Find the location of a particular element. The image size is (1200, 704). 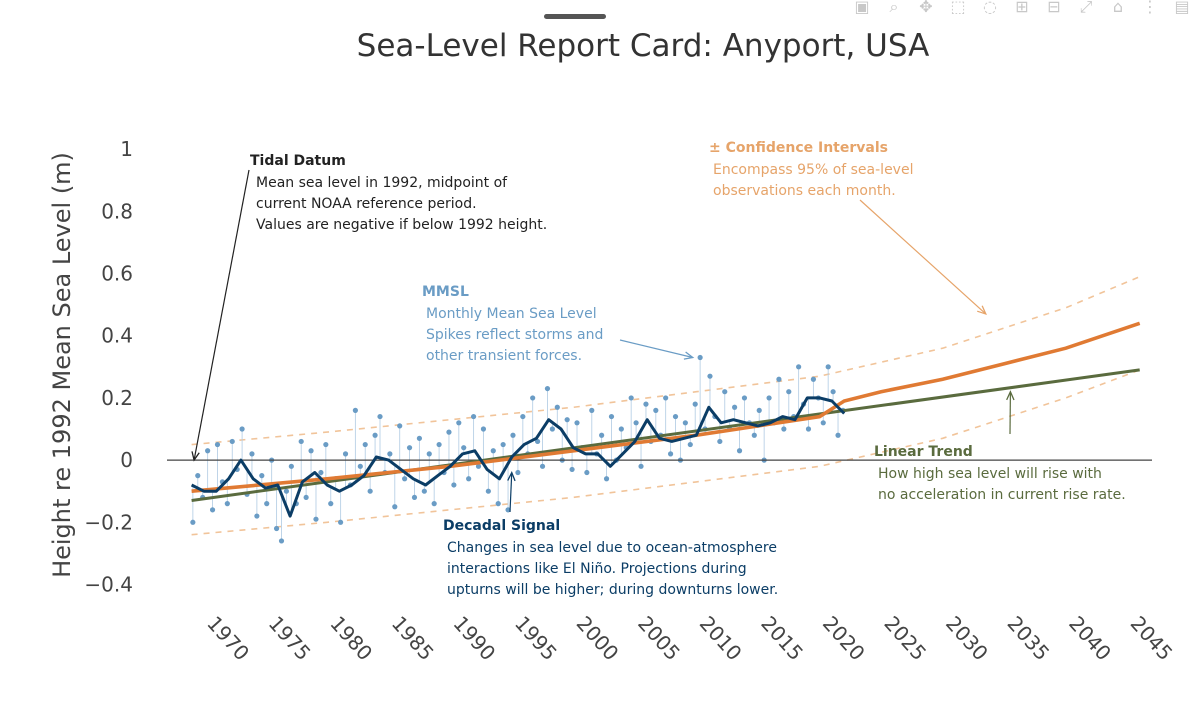

annotation-title: MMSL is located at coordinates (445, 292).